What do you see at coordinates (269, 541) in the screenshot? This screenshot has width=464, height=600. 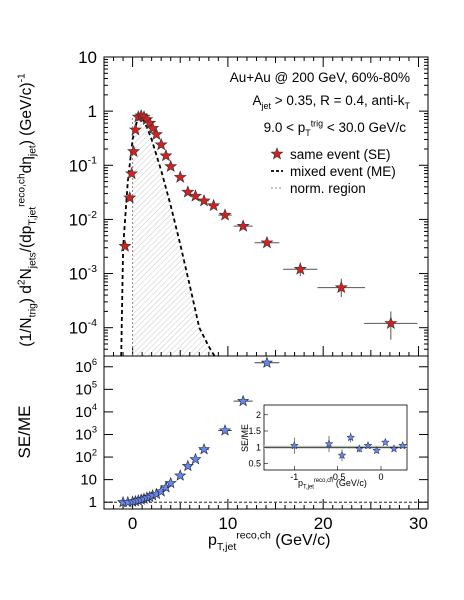 I see `x-axis-title: pT,jetreco,ch (GeV/c)` at bounding box center [269, 541].